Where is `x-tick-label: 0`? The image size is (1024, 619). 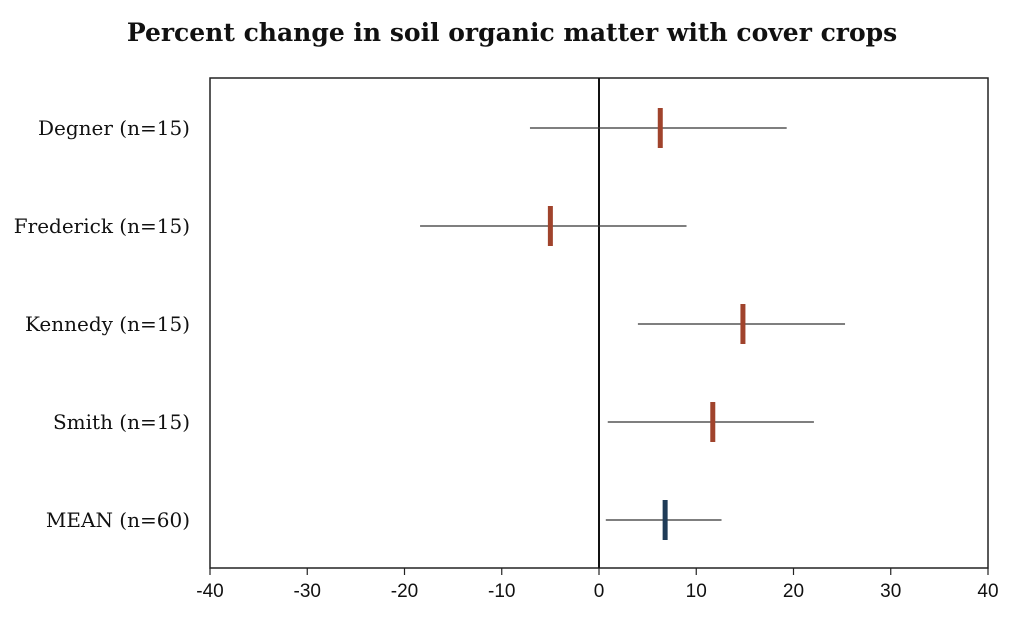 x-tick-label: 0 is located at coordinates (599, 591).